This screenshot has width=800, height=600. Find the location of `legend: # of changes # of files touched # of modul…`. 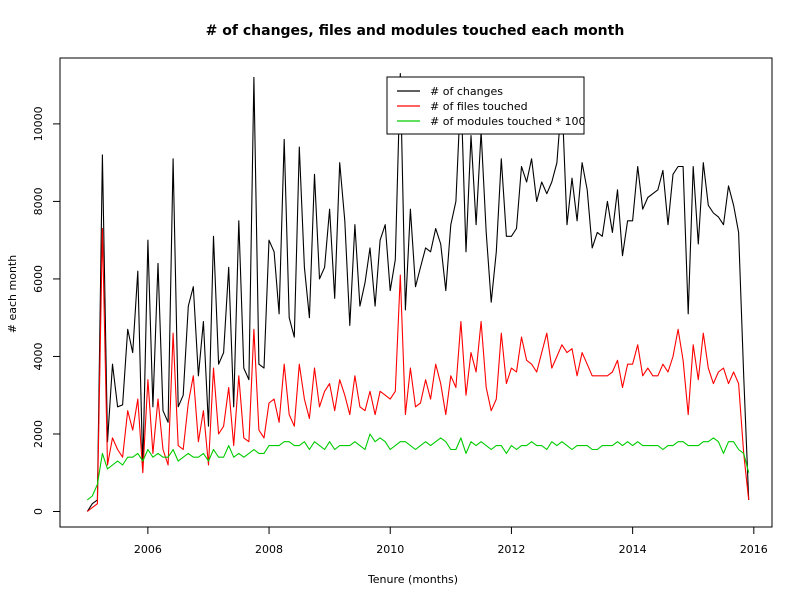

legend: # of changes # of files touched # of modul… is located at coordinates (486, 105).